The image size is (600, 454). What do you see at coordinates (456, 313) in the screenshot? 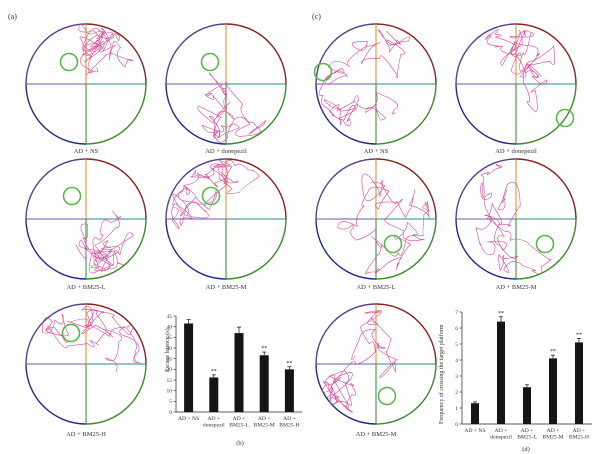
I see `y-tick-label: 7` at bounding box center [456, 313].